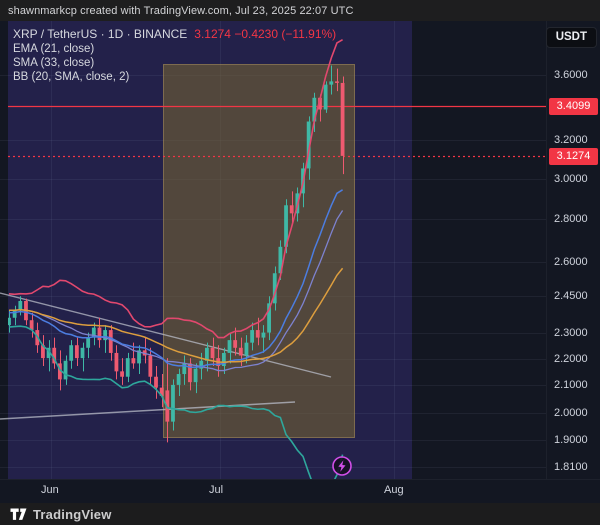  What do you see at coordinates (54, 63) in the screenshot?
I see `legend-indicator-sma: SMA (33, close)` at bounding box center [54, 63].